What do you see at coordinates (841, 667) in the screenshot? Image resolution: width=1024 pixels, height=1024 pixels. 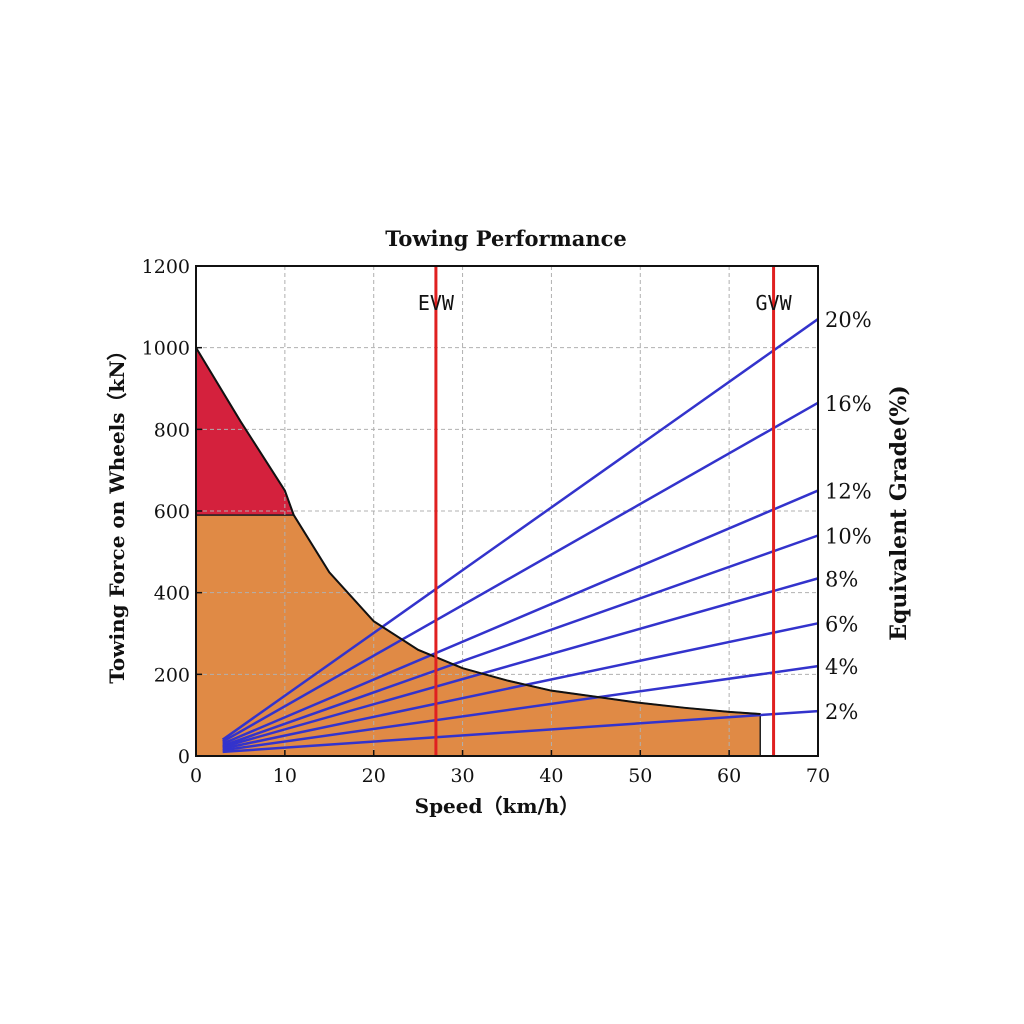 I see `grade-label: 4%` at bounding box center [841, 667].